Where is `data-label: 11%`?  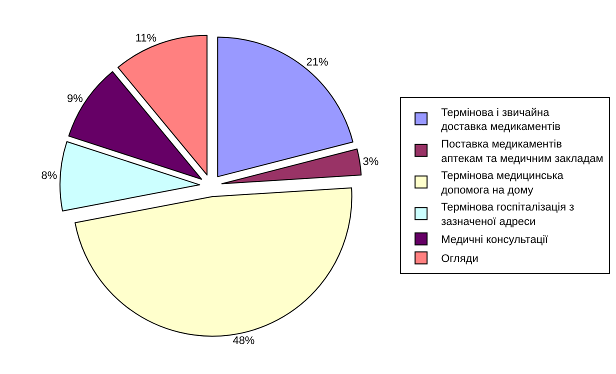 data-label: 11% is located at coordinates (146, 38).